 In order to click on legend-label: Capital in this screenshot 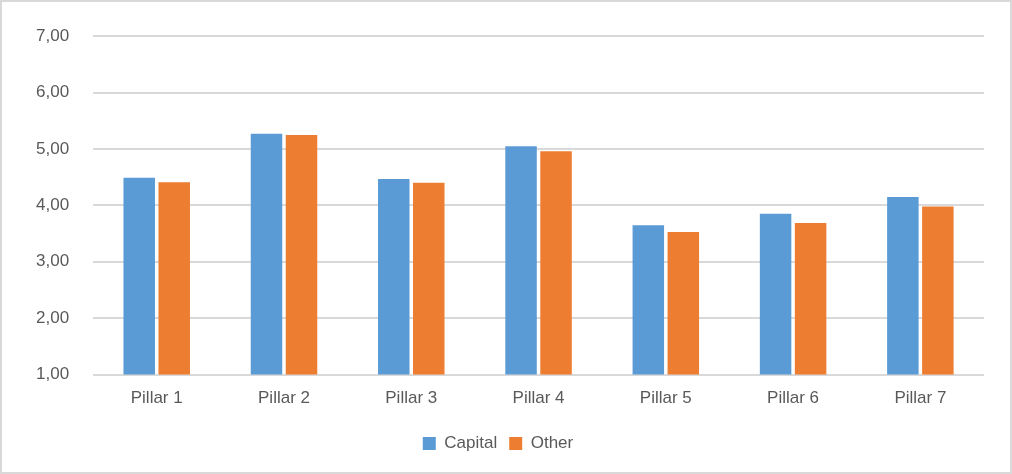, I will do `click(471, 443)`.